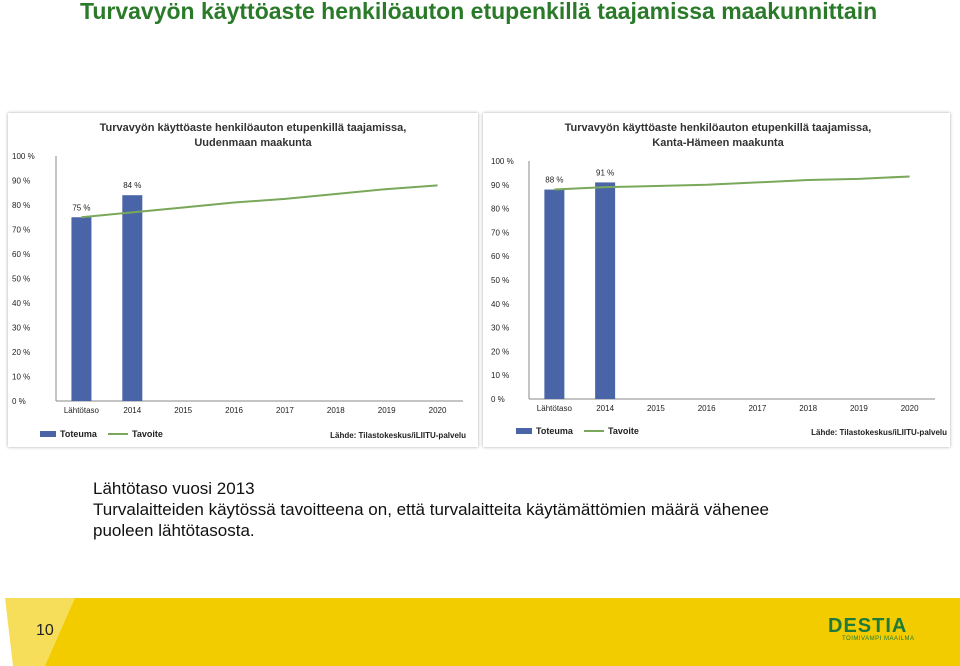  I want to click on body-line-3: puoleen lähtötasosta., so click(174, 530).